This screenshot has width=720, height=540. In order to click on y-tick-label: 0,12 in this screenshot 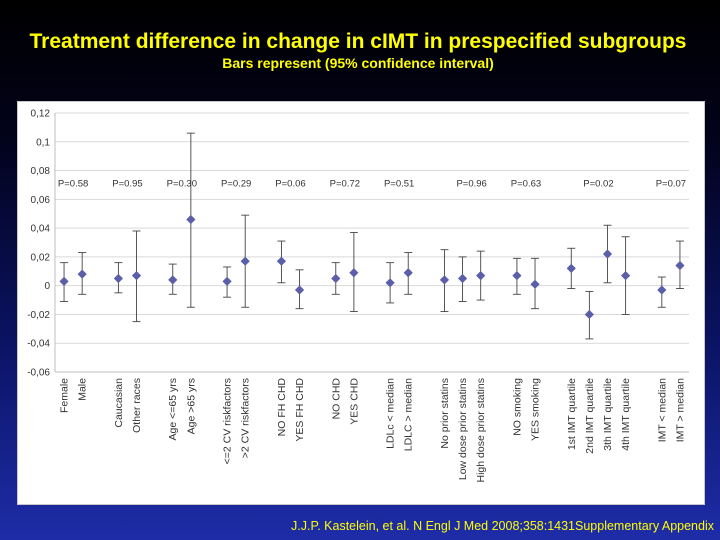, I will do `click(41, 114)`.